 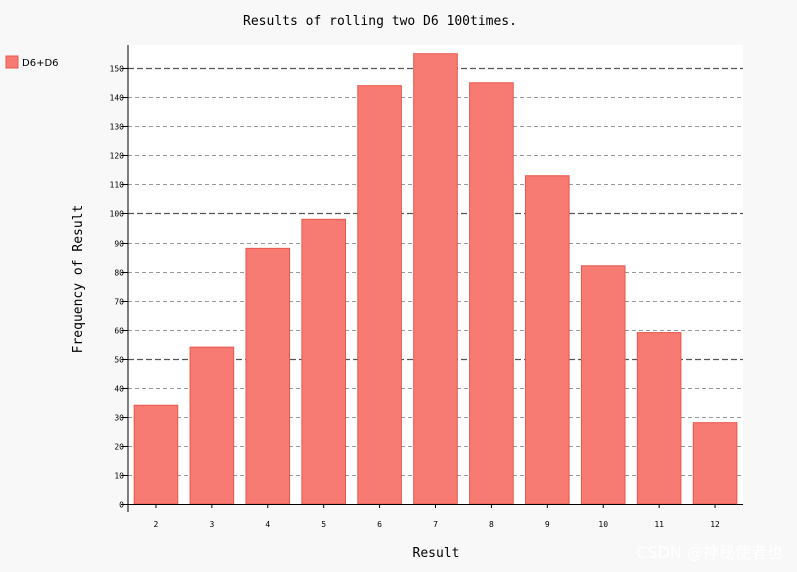 I want to click on x-tick-label: 2, so click(x=156, y=524).